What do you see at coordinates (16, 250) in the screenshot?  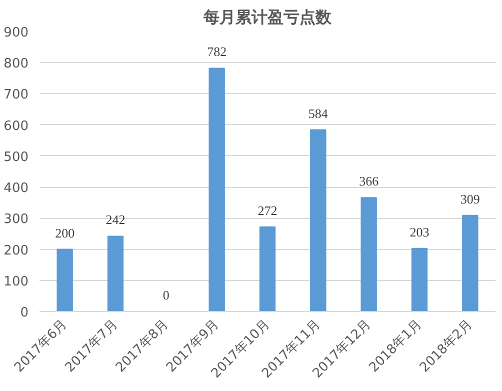 I see `y-tick-label: 200` at bounding box center [16, 250].